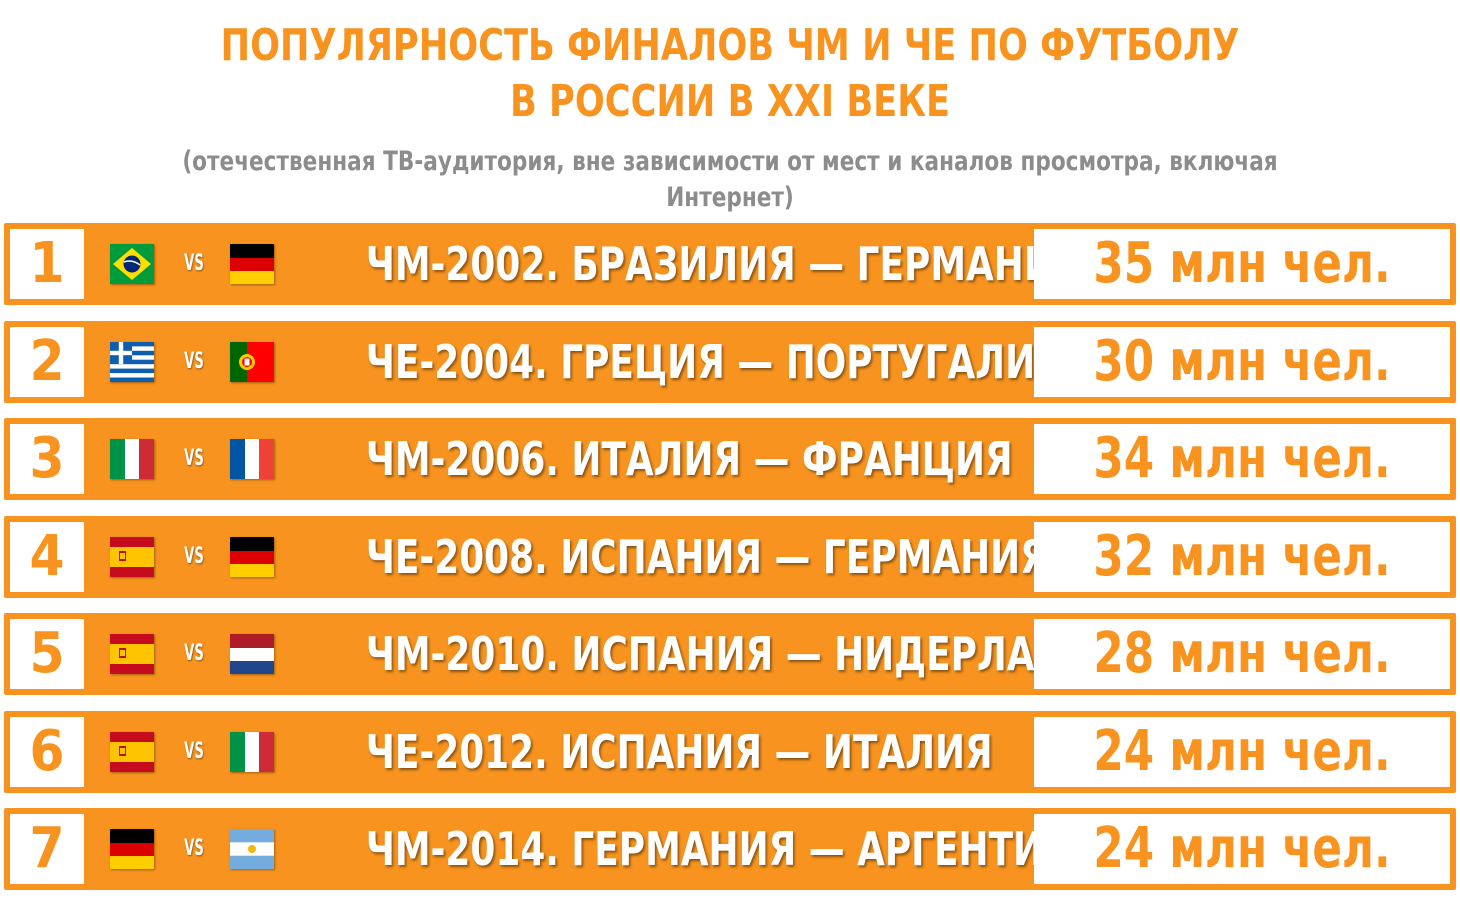  What do you see at coordinates (730, 101) in the screenshot?
I see `title-line-2: В РОССИИ В XXI ВЕКЕ` at bounding box center [730, 101].